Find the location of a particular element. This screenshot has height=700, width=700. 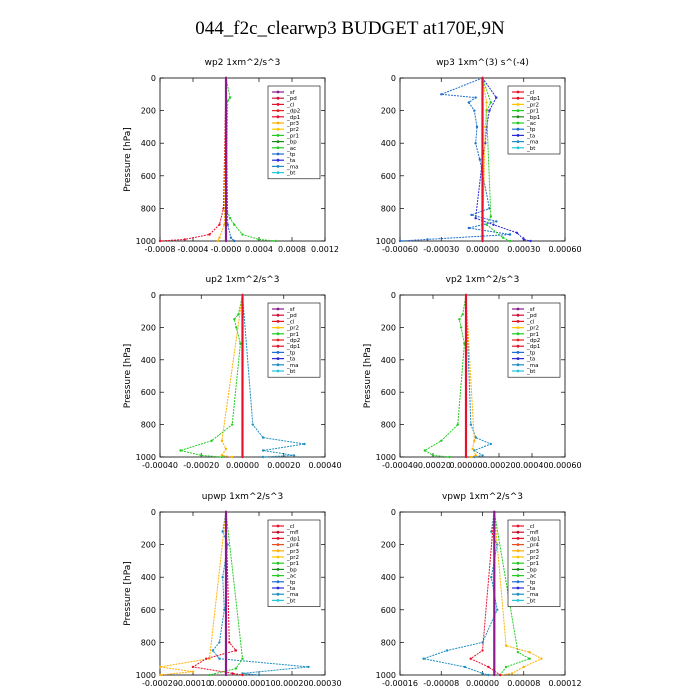

x-tick-label: 0.00030 is located at coordinates (324, 683).